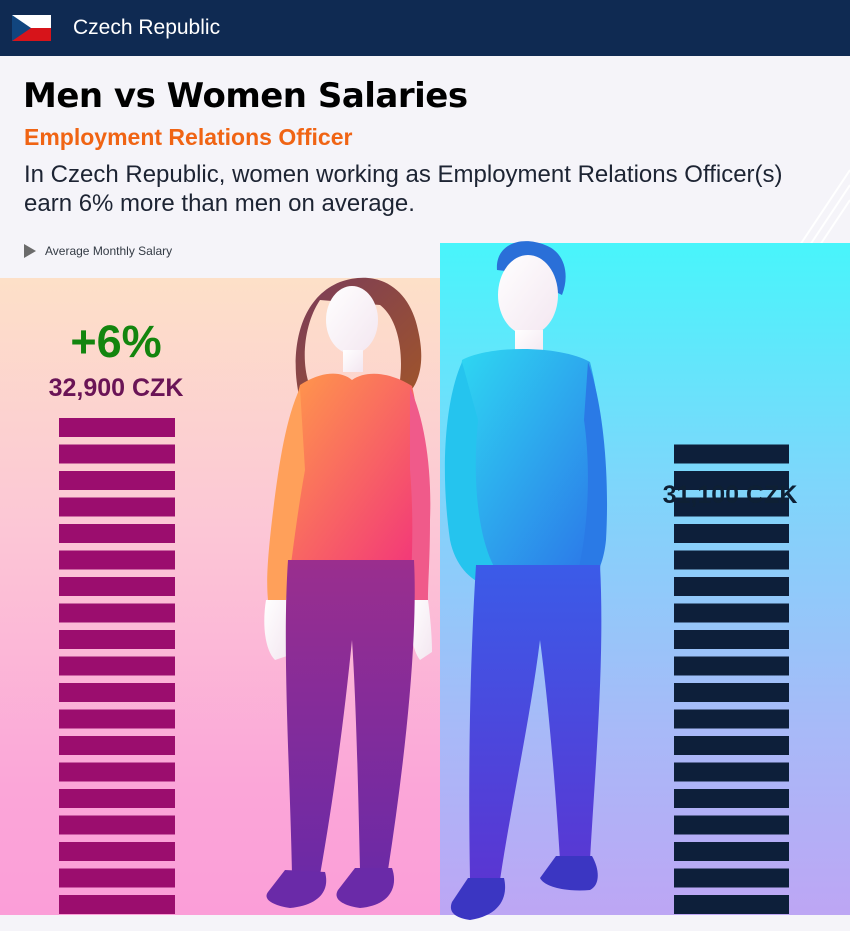  I want to click on decorative-stripes, so click(824, 207).